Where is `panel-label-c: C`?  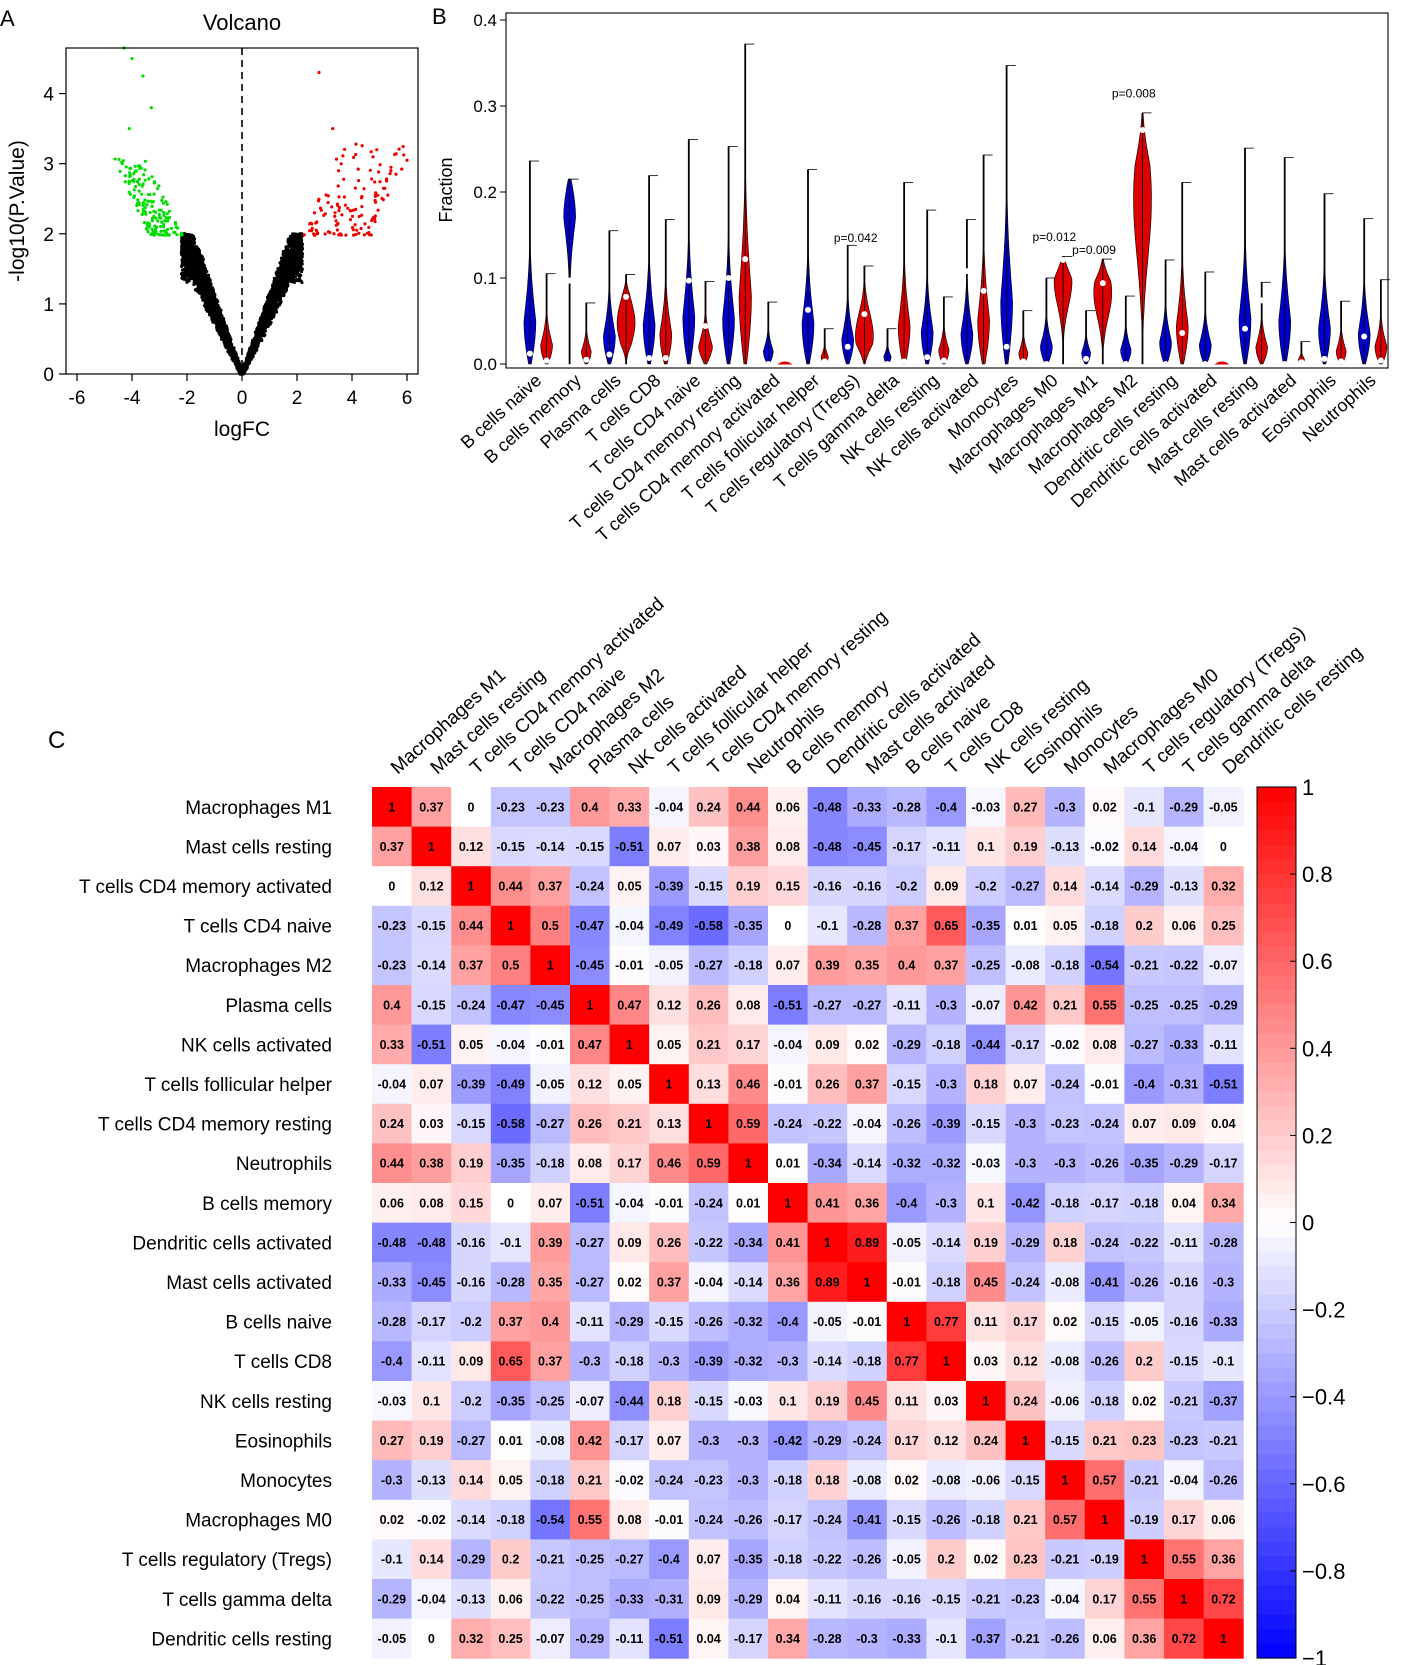
panel-label-c: C is located at coordinates (56, 740).